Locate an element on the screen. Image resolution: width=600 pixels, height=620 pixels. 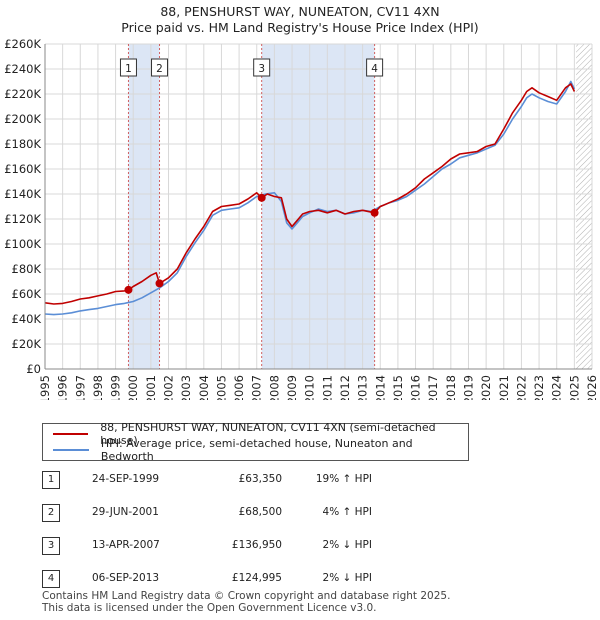
x-tick-label: 1997 is located at coordinates (80, 387).